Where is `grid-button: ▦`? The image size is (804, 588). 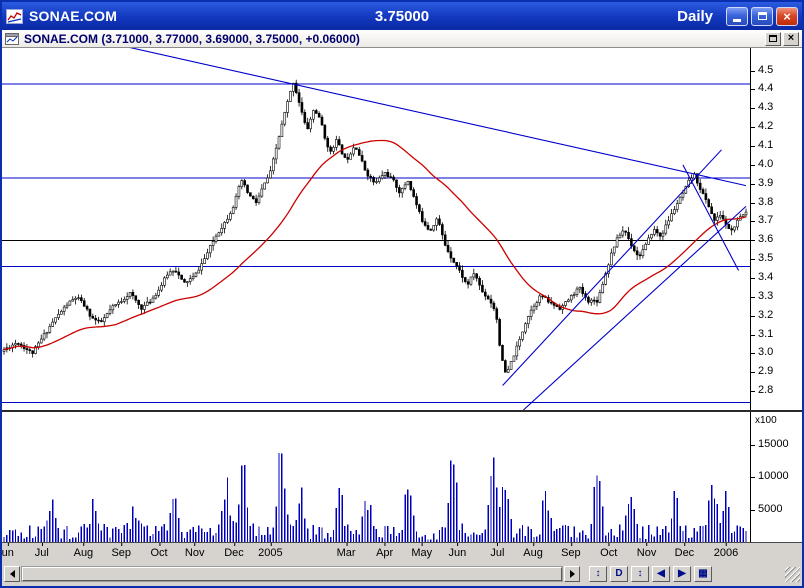 grid-button: ▦ is located at coordinates (703, 574).